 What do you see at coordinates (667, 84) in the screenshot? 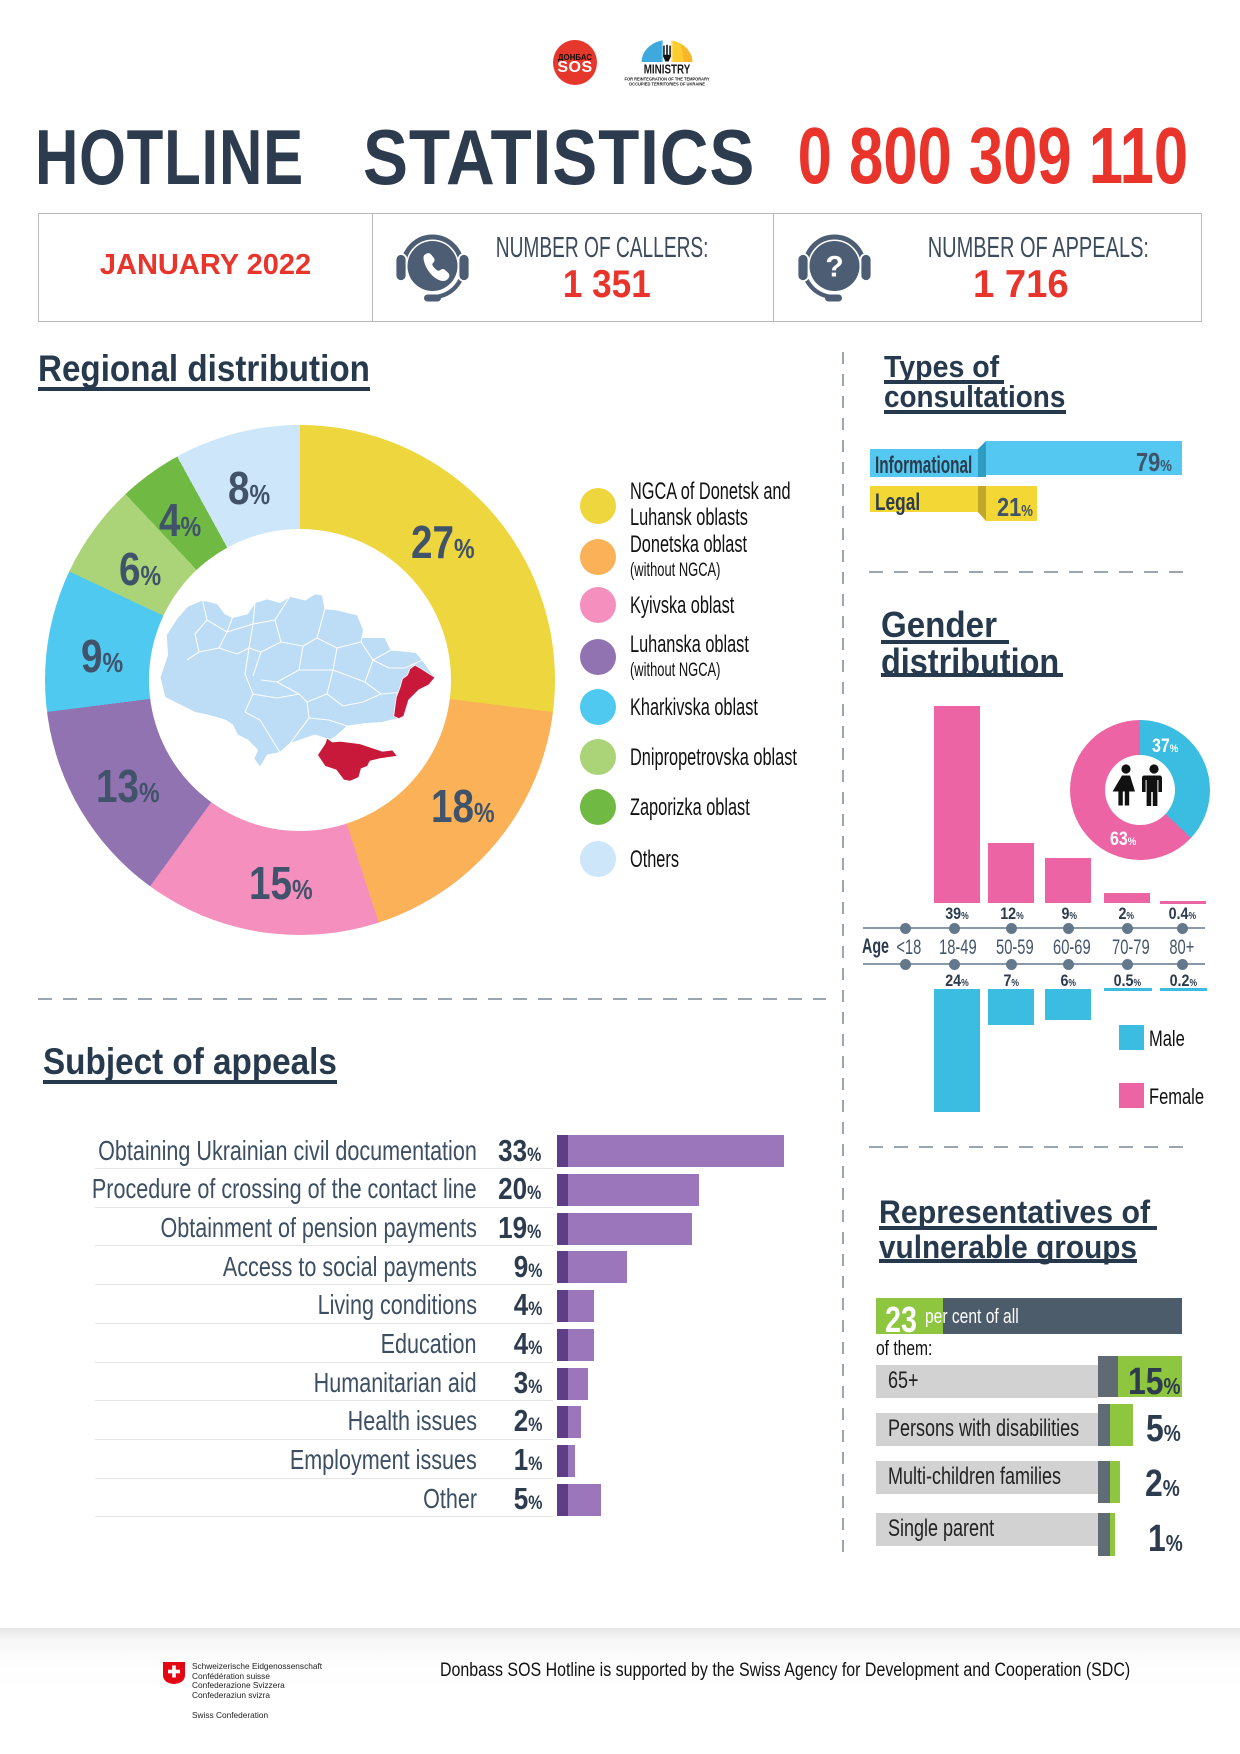
I see `svg-text:OCCUPIED TERRITORIES OF UKRAIN: OCCUPIED TERRITORIES OF UKRAINE` at bounding box center [667, 84].